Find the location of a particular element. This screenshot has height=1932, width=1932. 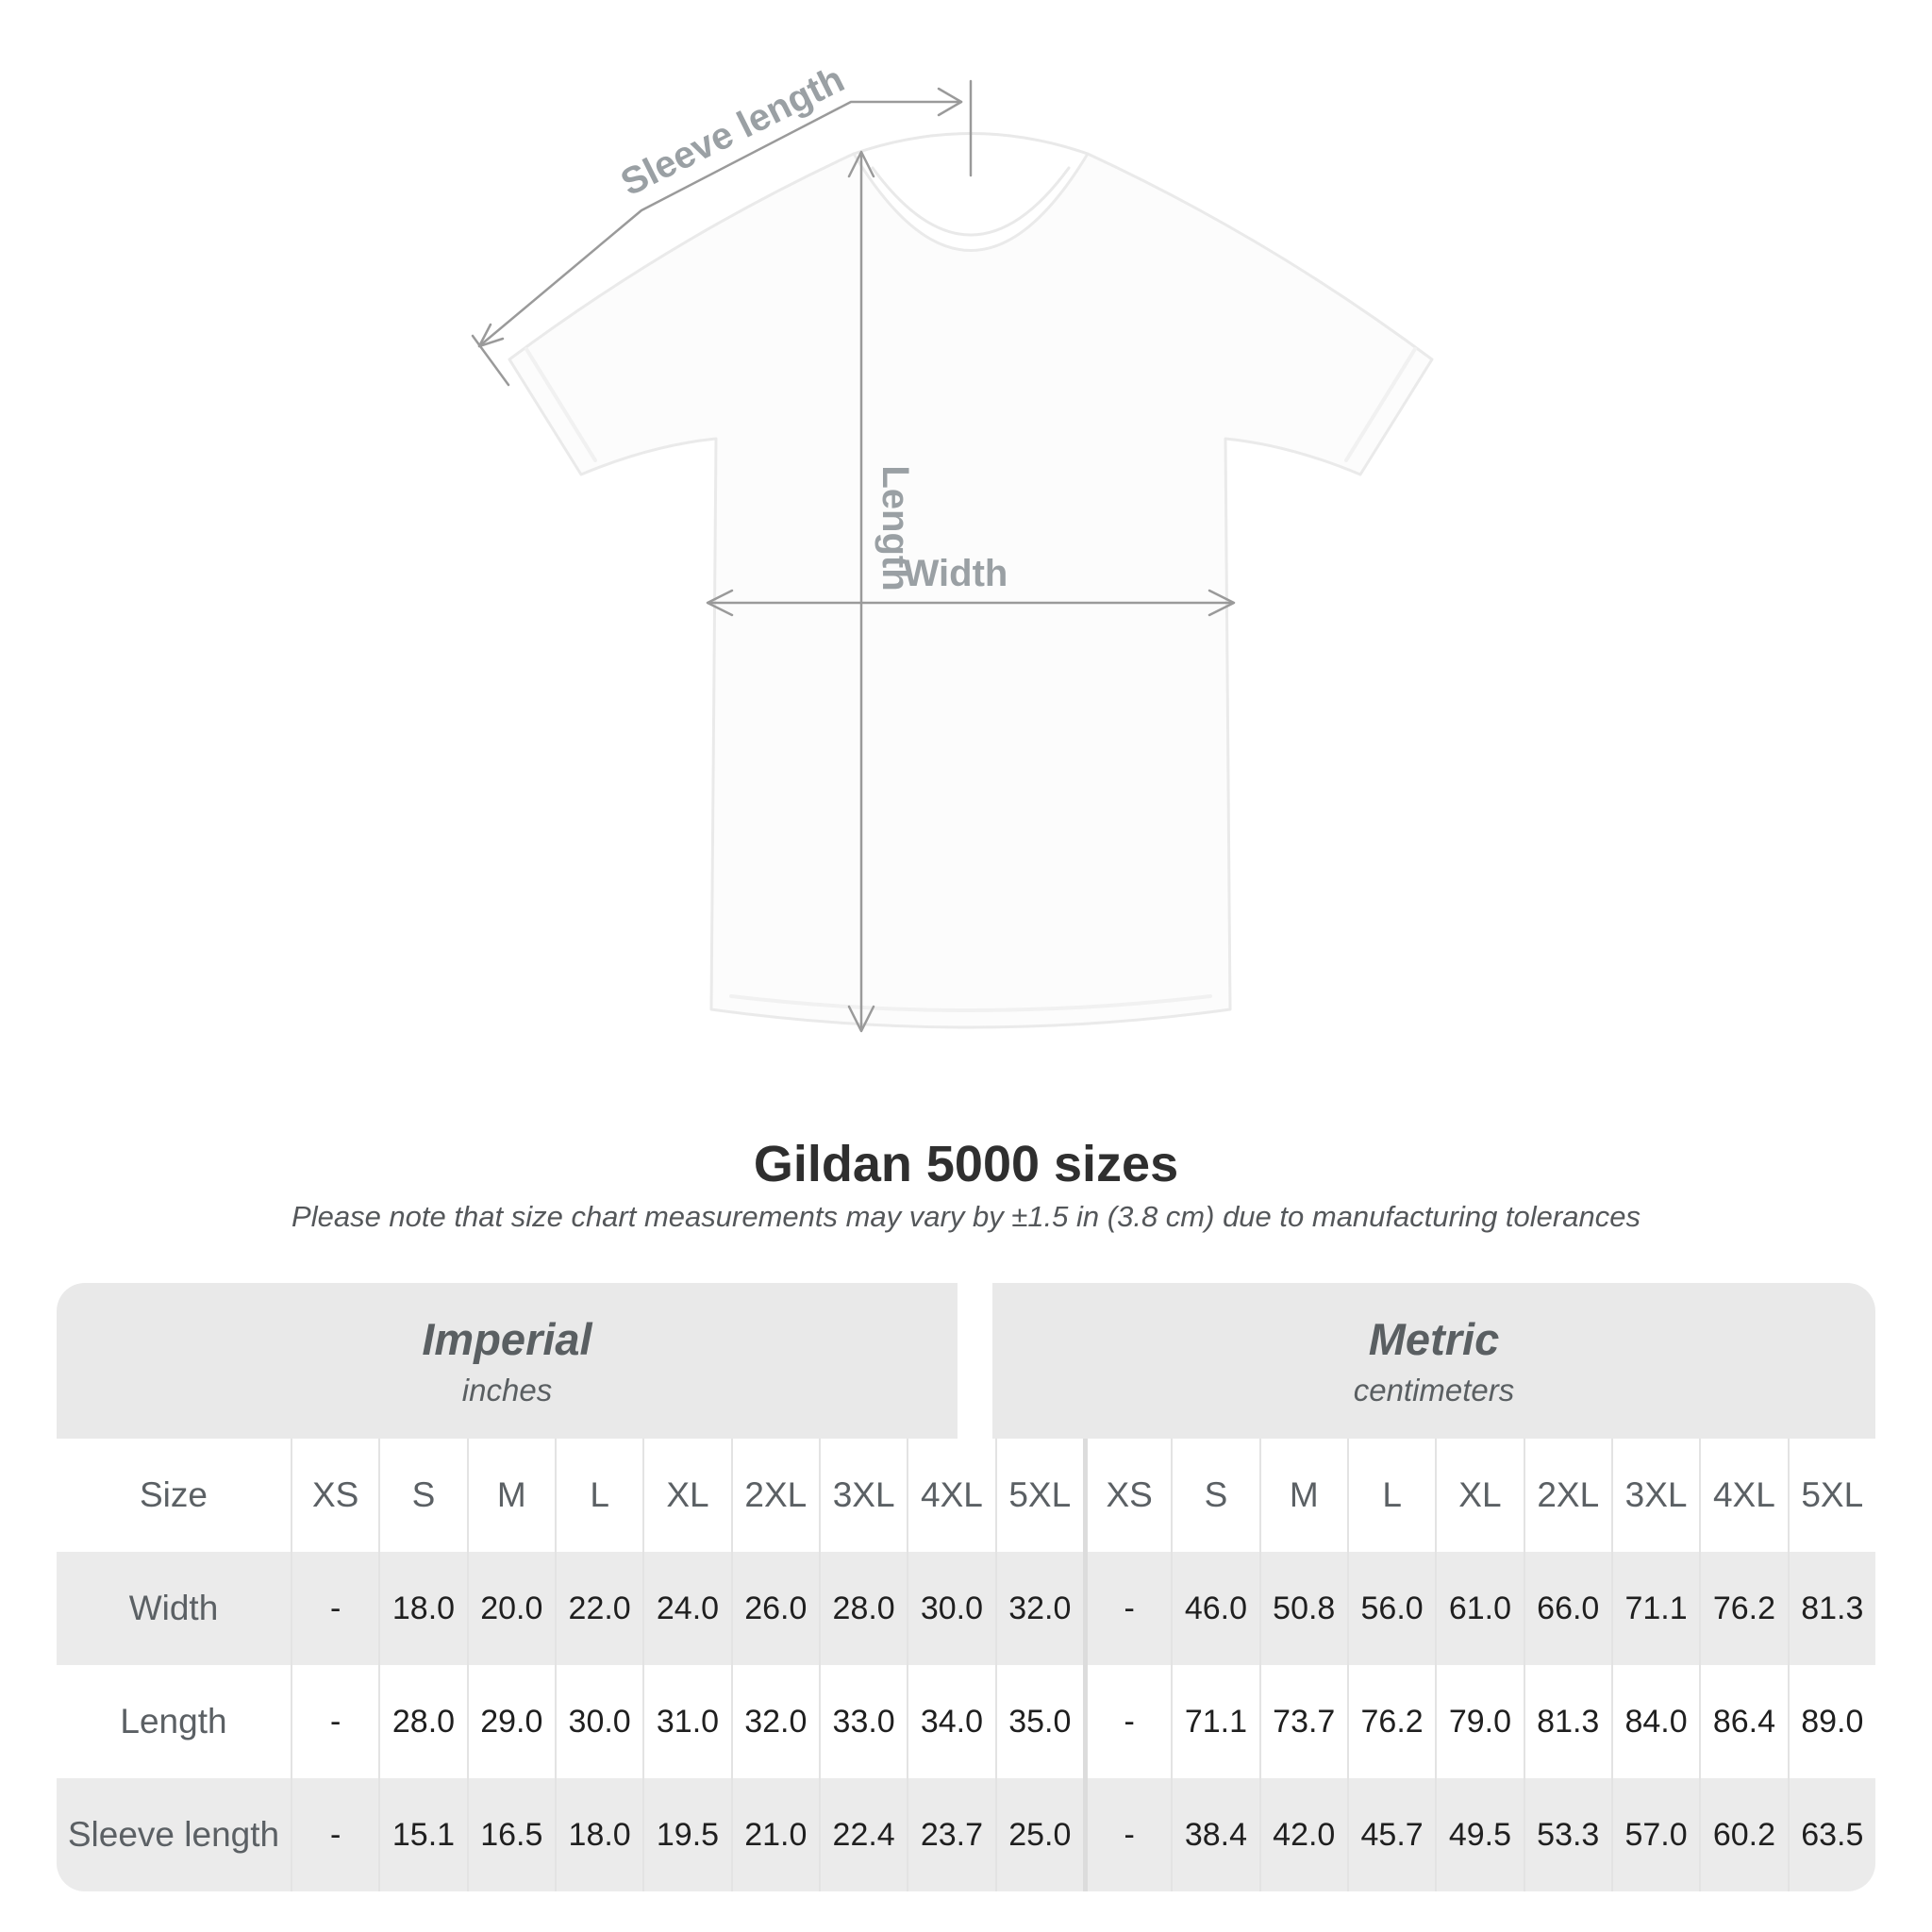

value-cell: 15.1 is located at coordinates (422, 1834).